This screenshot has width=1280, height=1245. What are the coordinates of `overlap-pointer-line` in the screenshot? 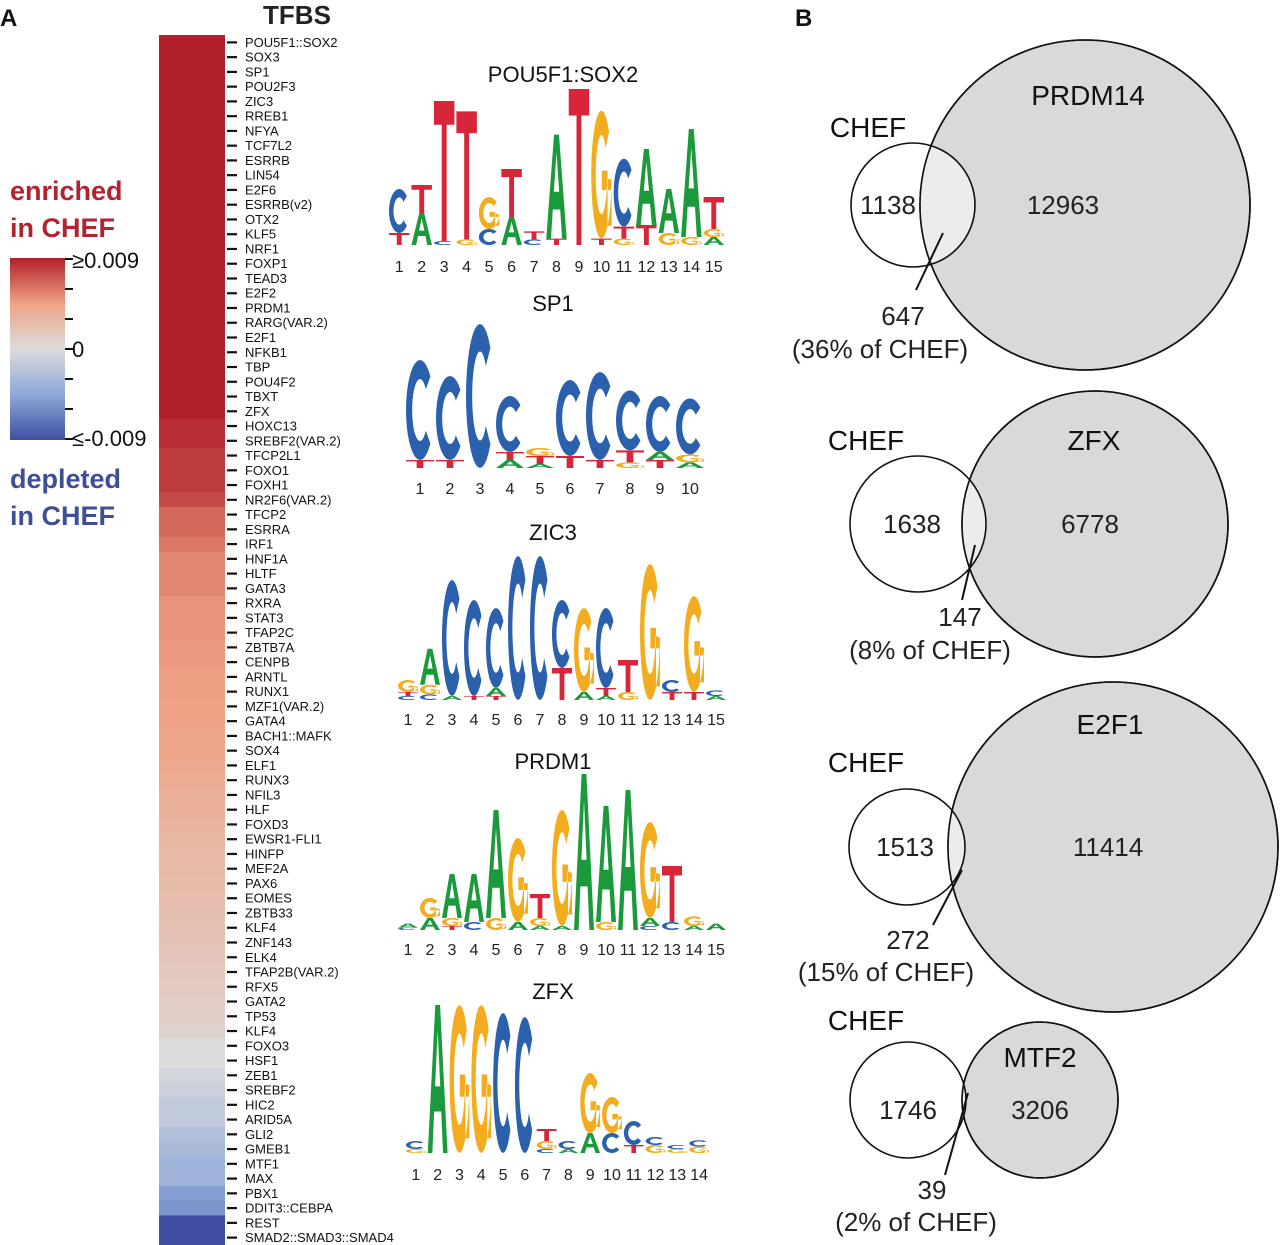 It's located at (929, 261).